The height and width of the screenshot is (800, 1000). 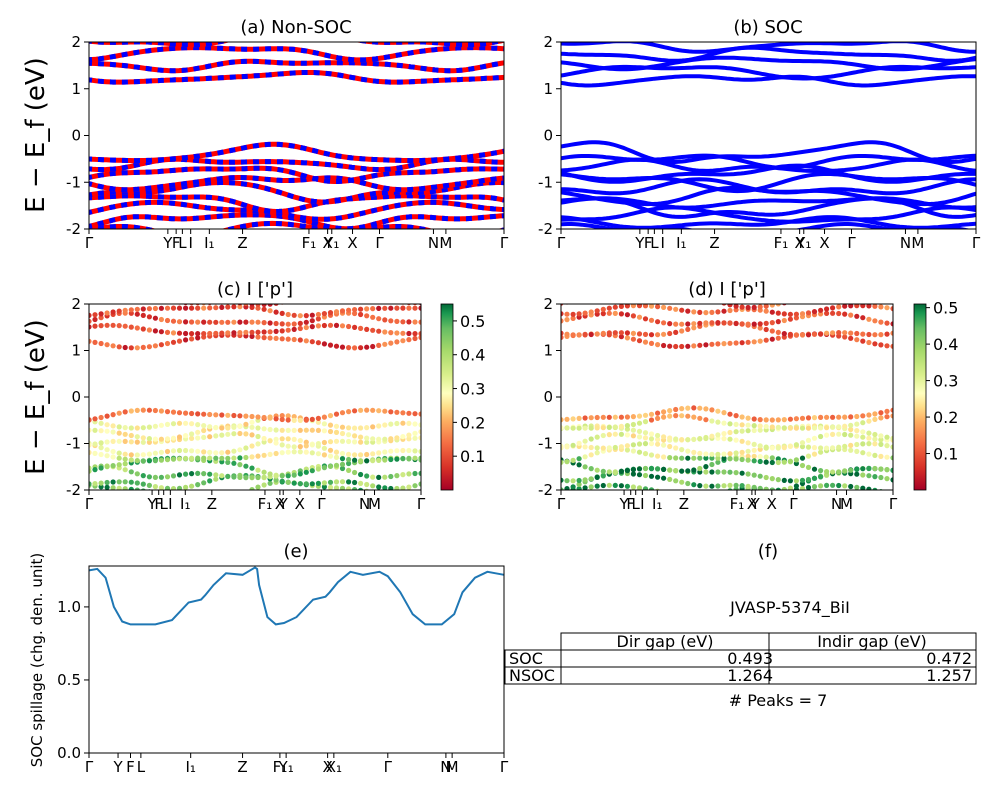 I want to click on y-tick-label: 0, so click(x=548, y=397).